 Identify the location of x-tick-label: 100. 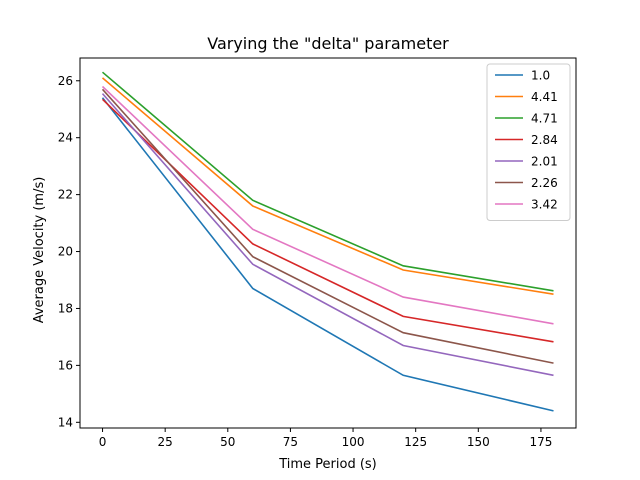
(353, 442).